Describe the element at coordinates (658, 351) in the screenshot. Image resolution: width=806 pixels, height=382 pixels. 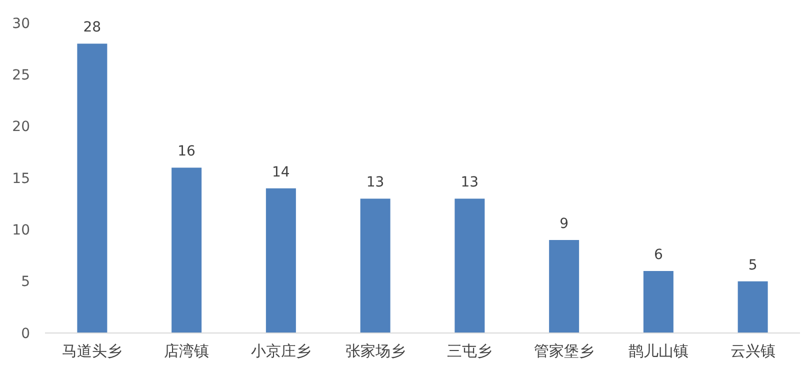
I see `x-tick-label: 鹊儿山镇` at that location.